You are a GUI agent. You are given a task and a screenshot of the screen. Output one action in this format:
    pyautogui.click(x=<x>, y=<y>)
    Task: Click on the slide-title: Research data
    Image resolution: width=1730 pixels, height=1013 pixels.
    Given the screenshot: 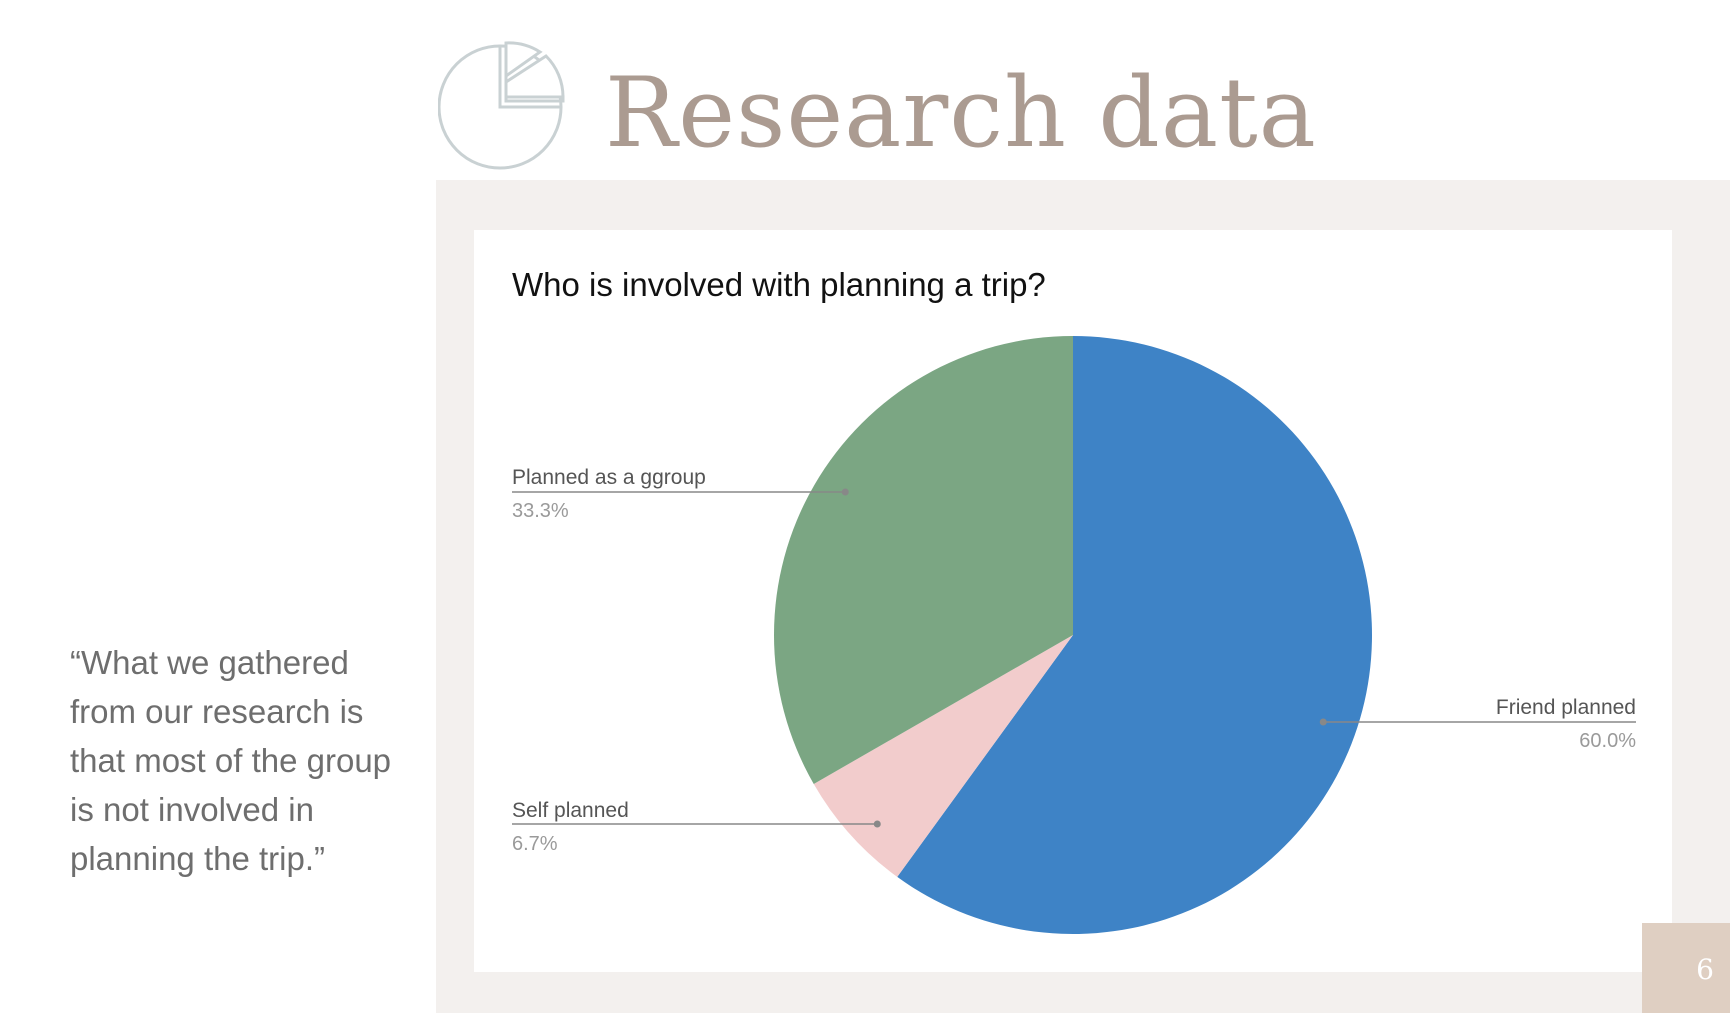 What is the action you would take?
    pyautogui.click(x=961, y=113)
    